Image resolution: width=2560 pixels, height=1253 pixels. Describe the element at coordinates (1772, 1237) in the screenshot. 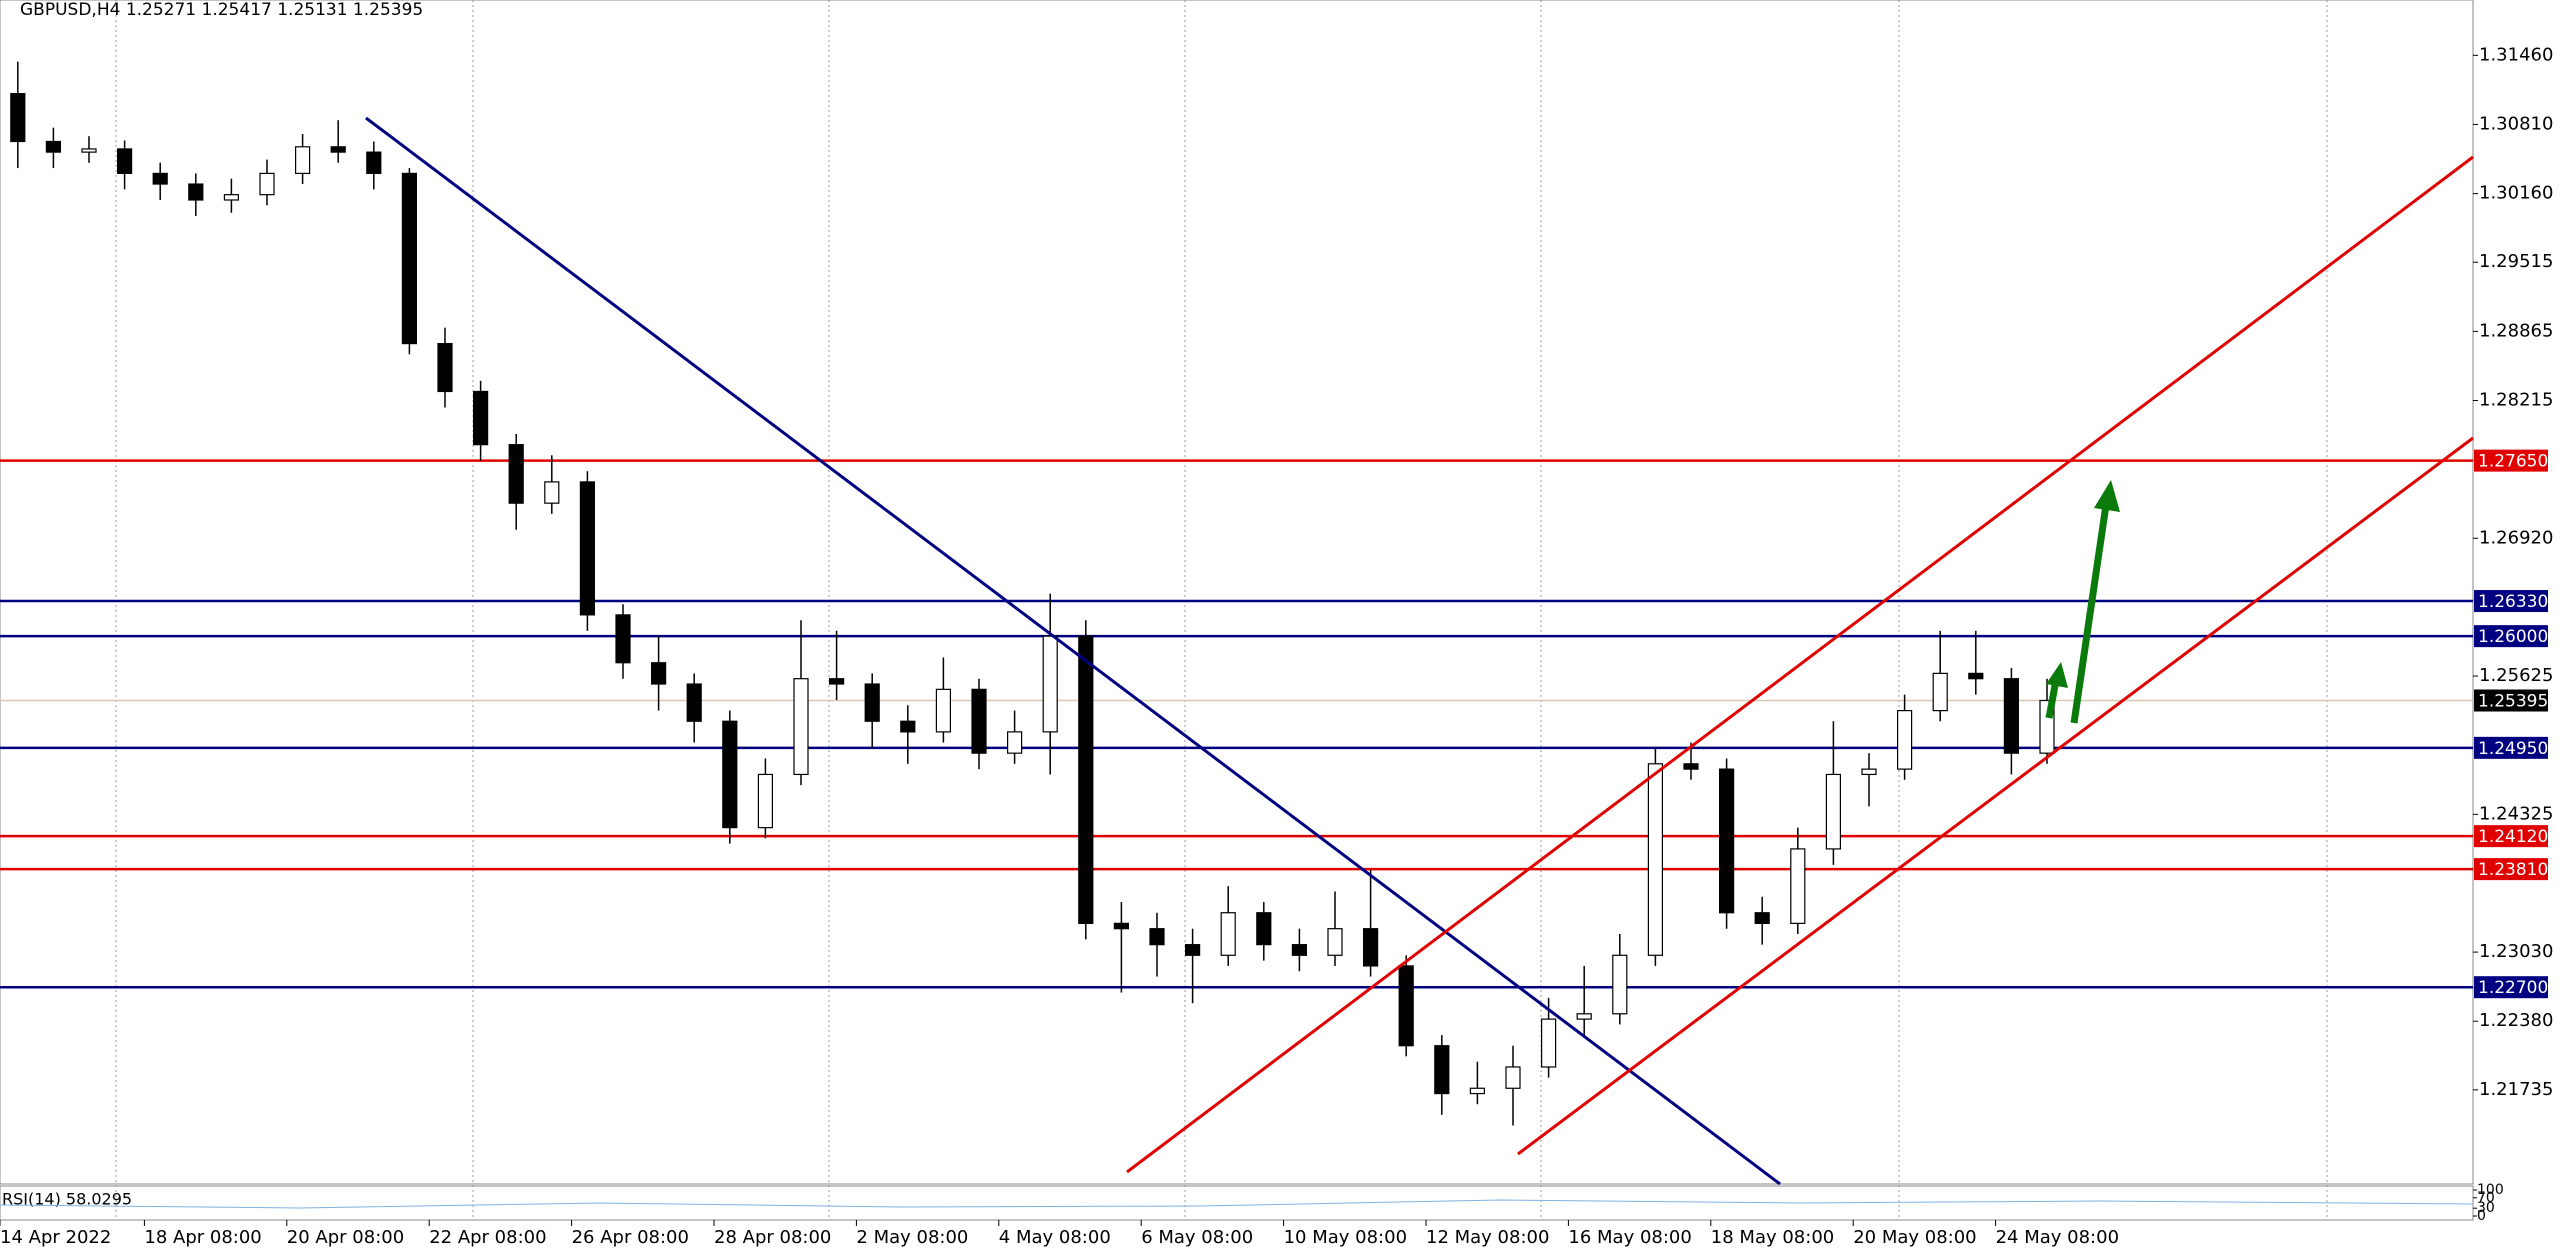

I see `x-tick-label: 18 May 08:00` at that location.